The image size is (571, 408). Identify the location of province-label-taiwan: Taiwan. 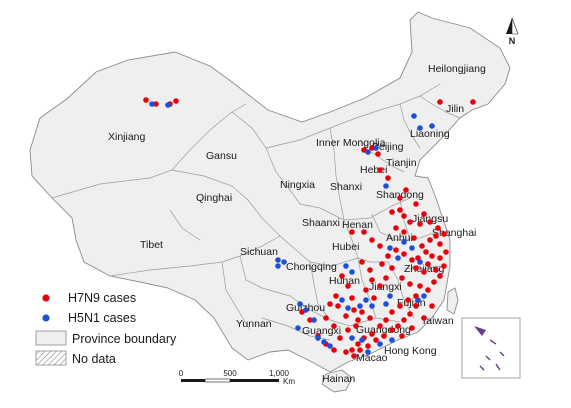
(437, 321).